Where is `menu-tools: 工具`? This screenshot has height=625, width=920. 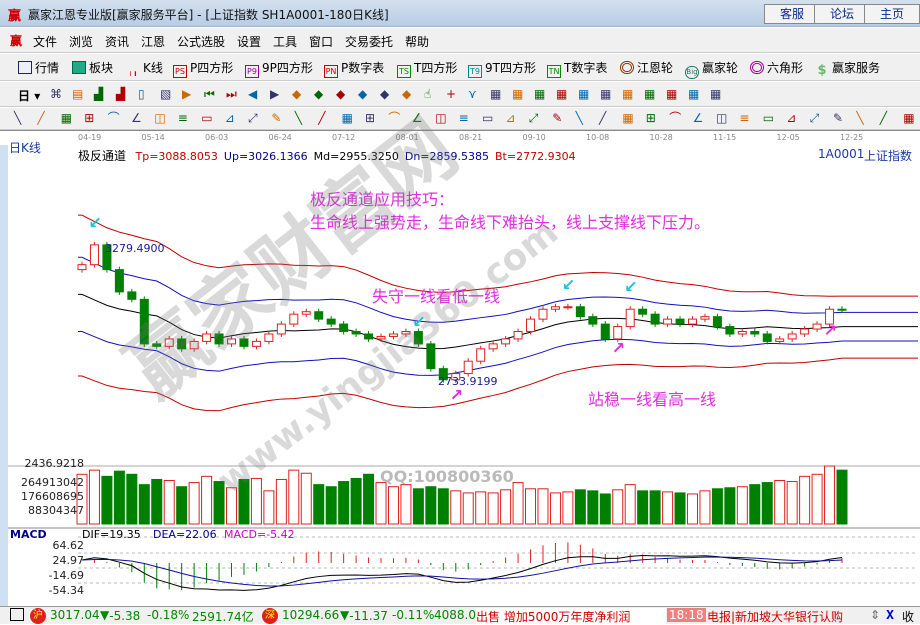
menu-tools: 工具 is located at coordinates (285, 42).